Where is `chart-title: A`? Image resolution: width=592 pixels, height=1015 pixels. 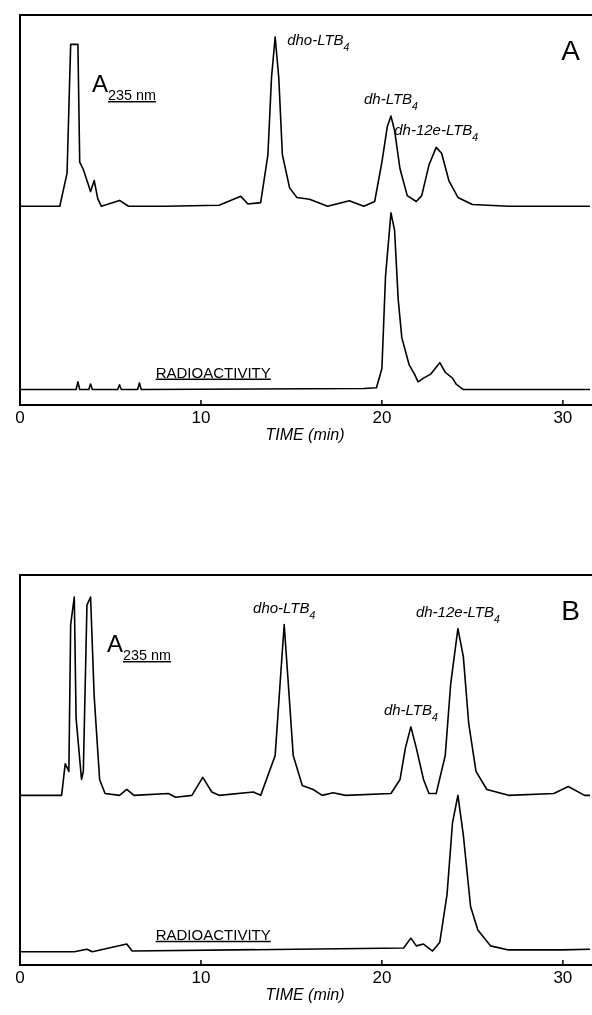 chart-title: A is located at coordinates (571, 50).